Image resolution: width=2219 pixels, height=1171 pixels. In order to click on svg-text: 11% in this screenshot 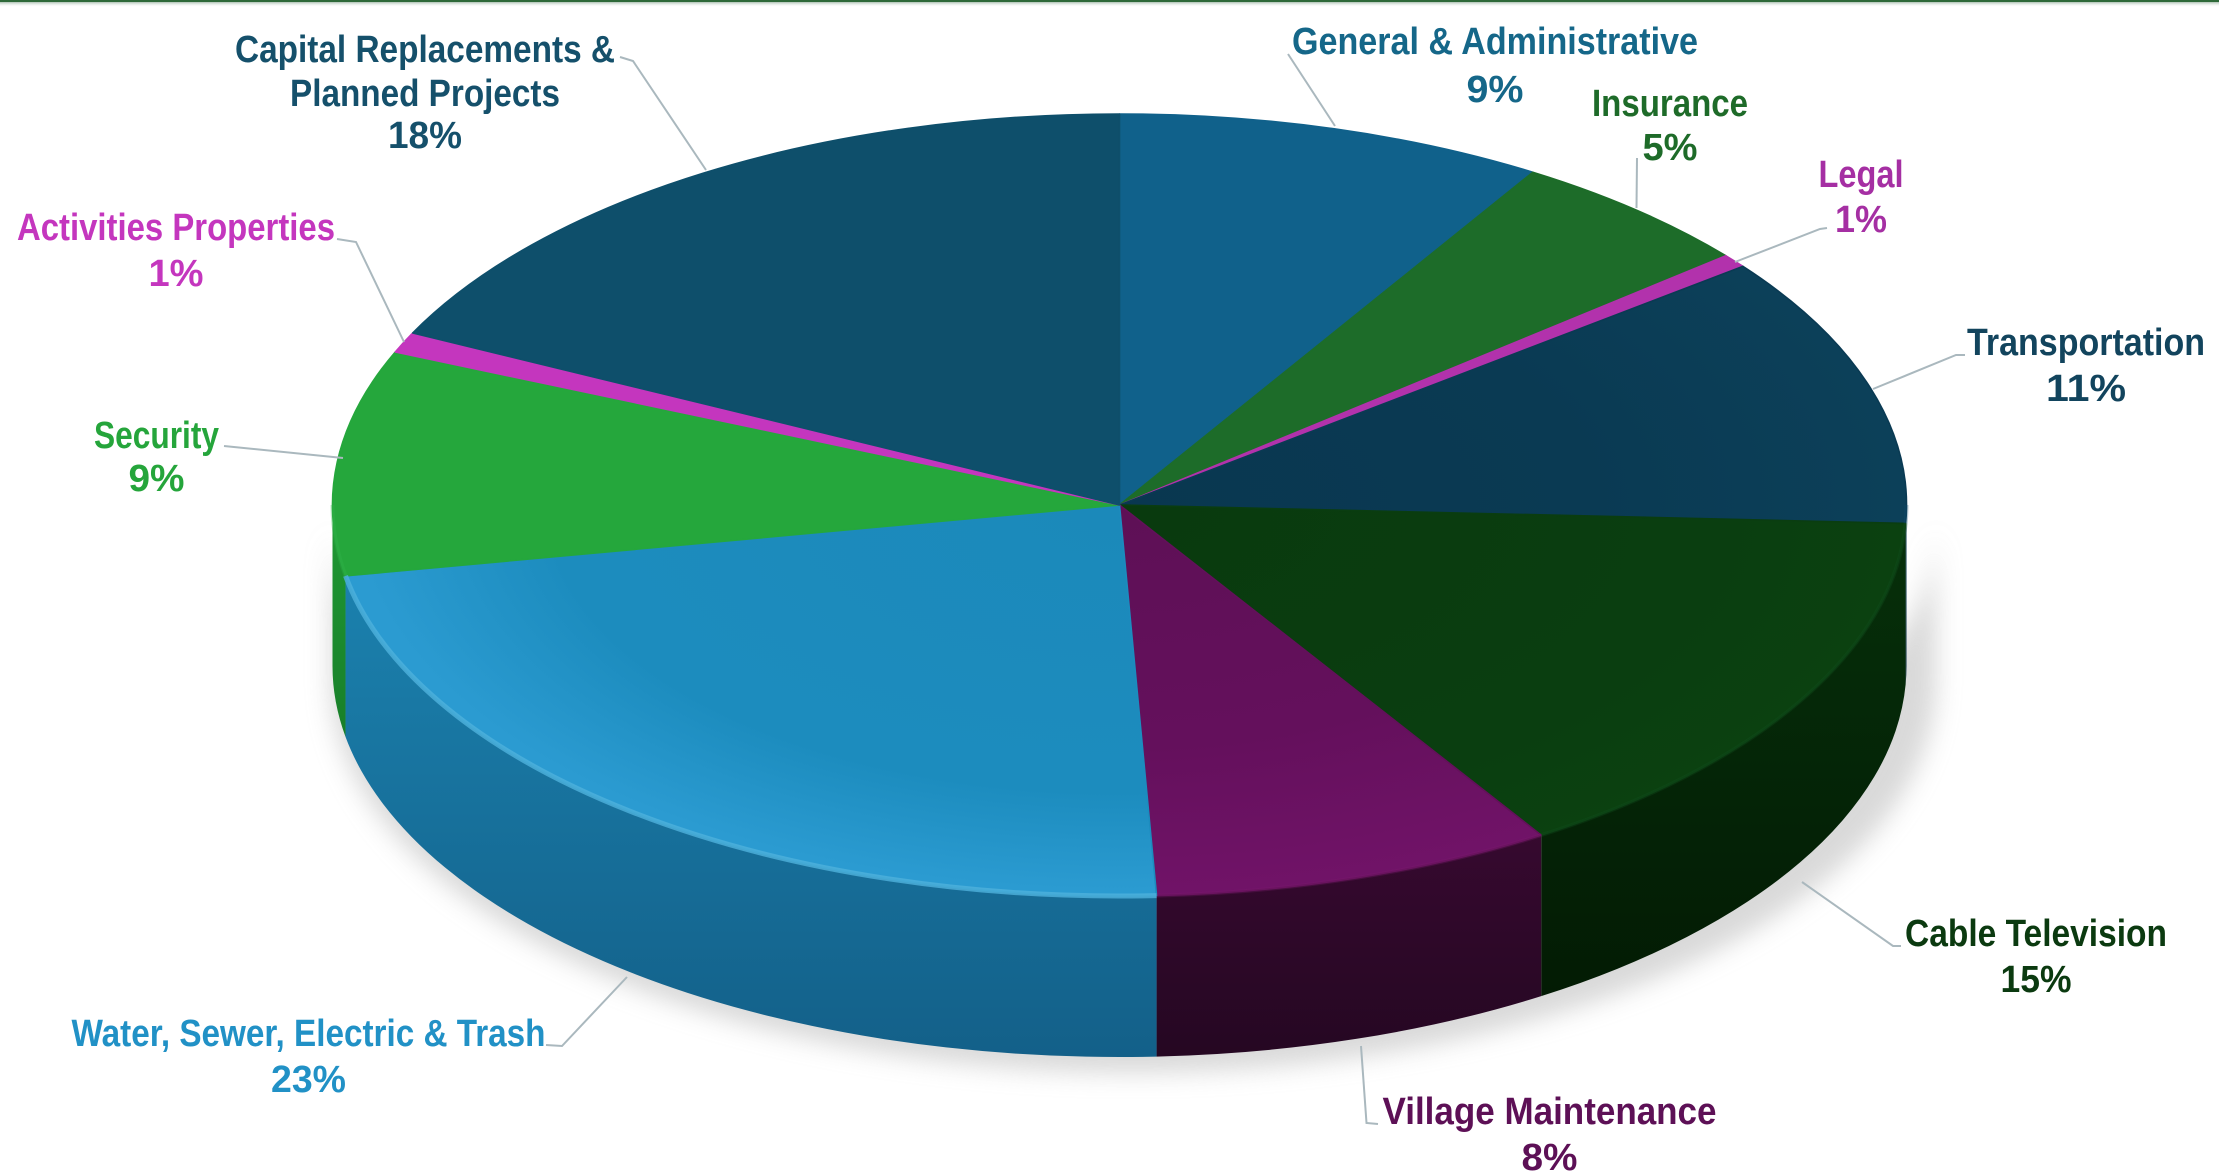, I will do `click(2086, 389)`.